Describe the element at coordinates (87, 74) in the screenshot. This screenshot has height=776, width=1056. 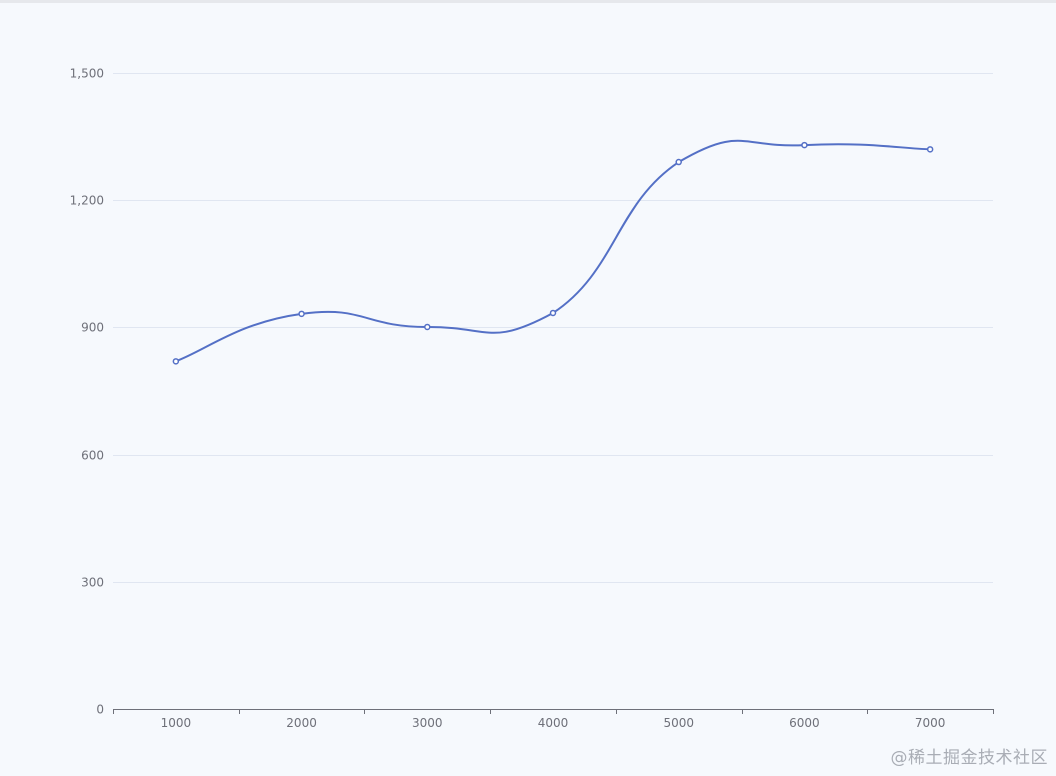
I see `y-tick-label: 1,500` at that location.